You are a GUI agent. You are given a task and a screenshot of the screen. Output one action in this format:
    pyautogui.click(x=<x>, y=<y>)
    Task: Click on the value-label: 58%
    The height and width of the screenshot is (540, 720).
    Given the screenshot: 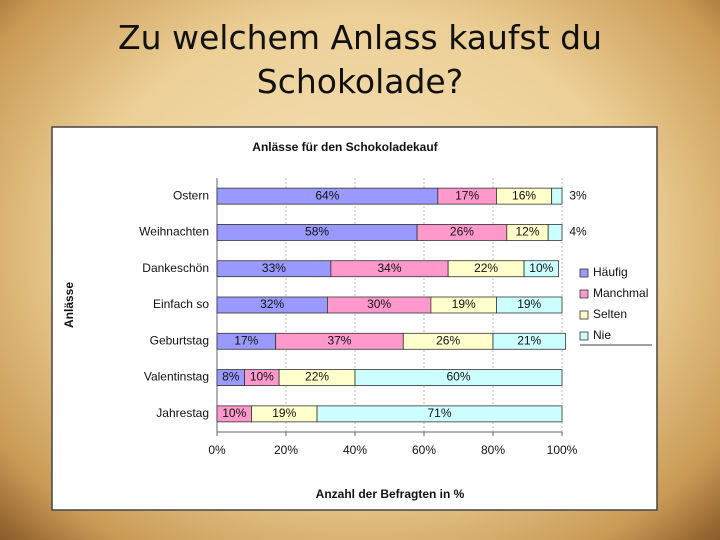 What is the action you would take?
    pyautogui.click(x=317, y=232)
    